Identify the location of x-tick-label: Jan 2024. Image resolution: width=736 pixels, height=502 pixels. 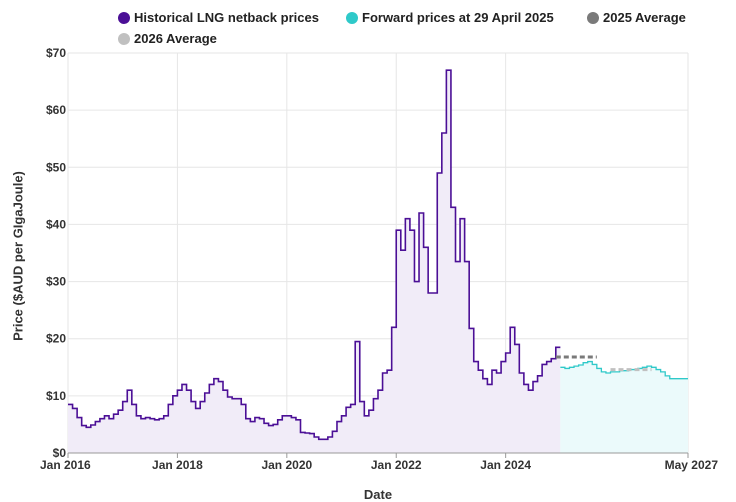
(505, 465).